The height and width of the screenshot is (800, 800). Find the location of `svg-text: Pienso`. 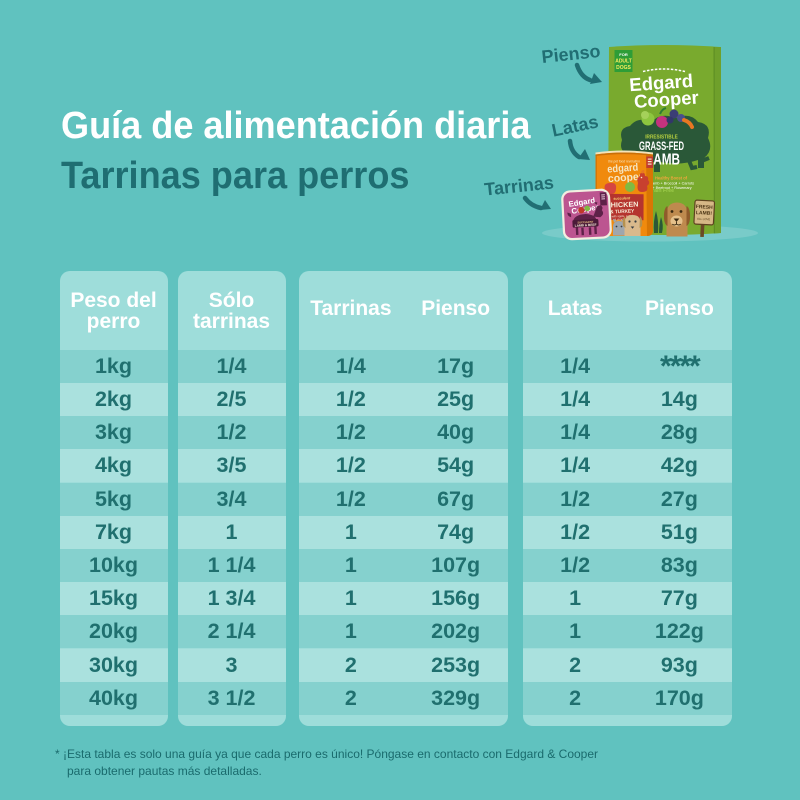

svg-text: Pienso is located at coordinates (571, 54).